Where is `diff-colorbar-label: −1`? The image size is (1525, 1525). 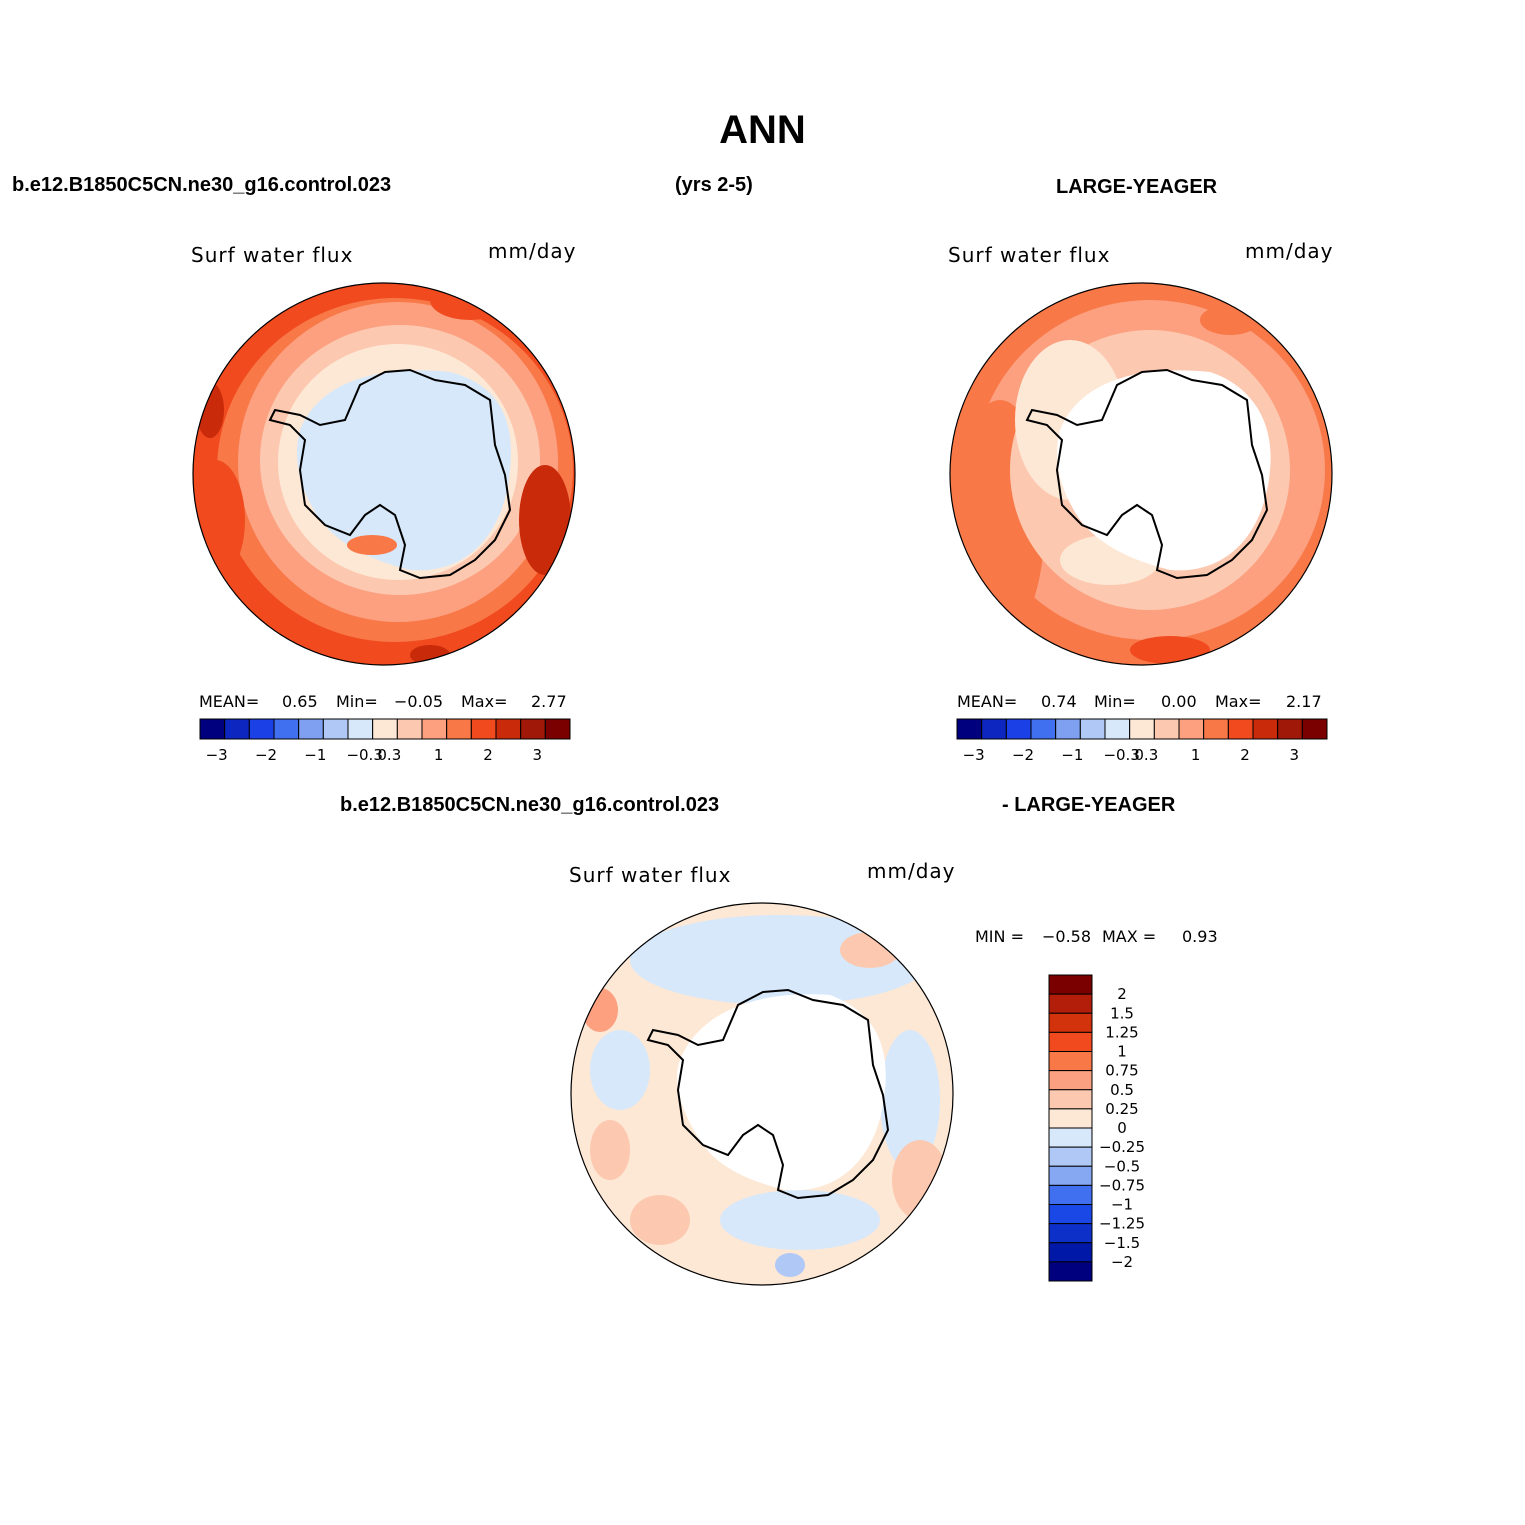
diff-colorbar-label: −1 is located at coordinates (1122, 1205).